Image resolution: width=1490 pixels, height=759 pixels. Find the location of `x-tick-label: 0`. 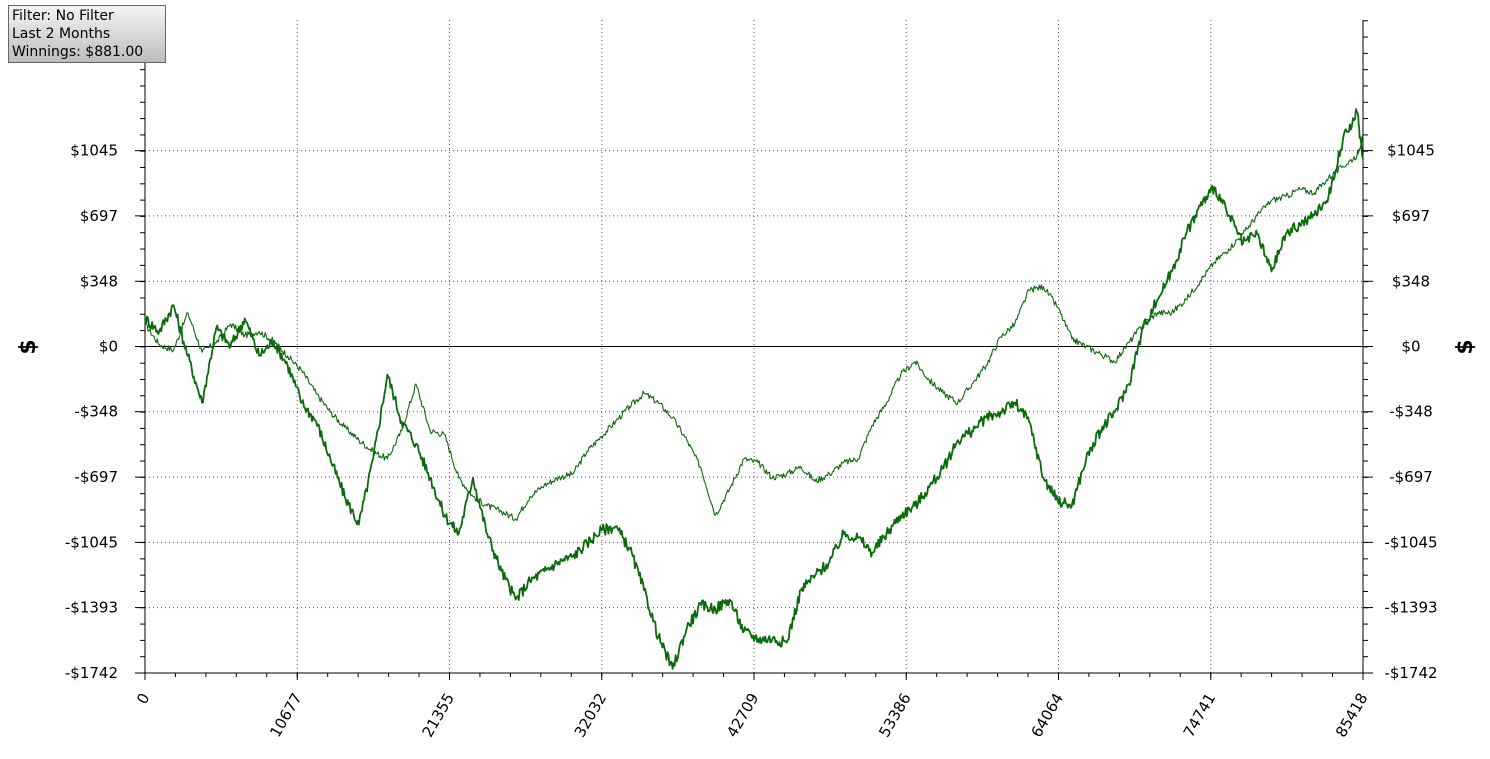

x-tick-label: 0 is located at coordinates (143, 698).